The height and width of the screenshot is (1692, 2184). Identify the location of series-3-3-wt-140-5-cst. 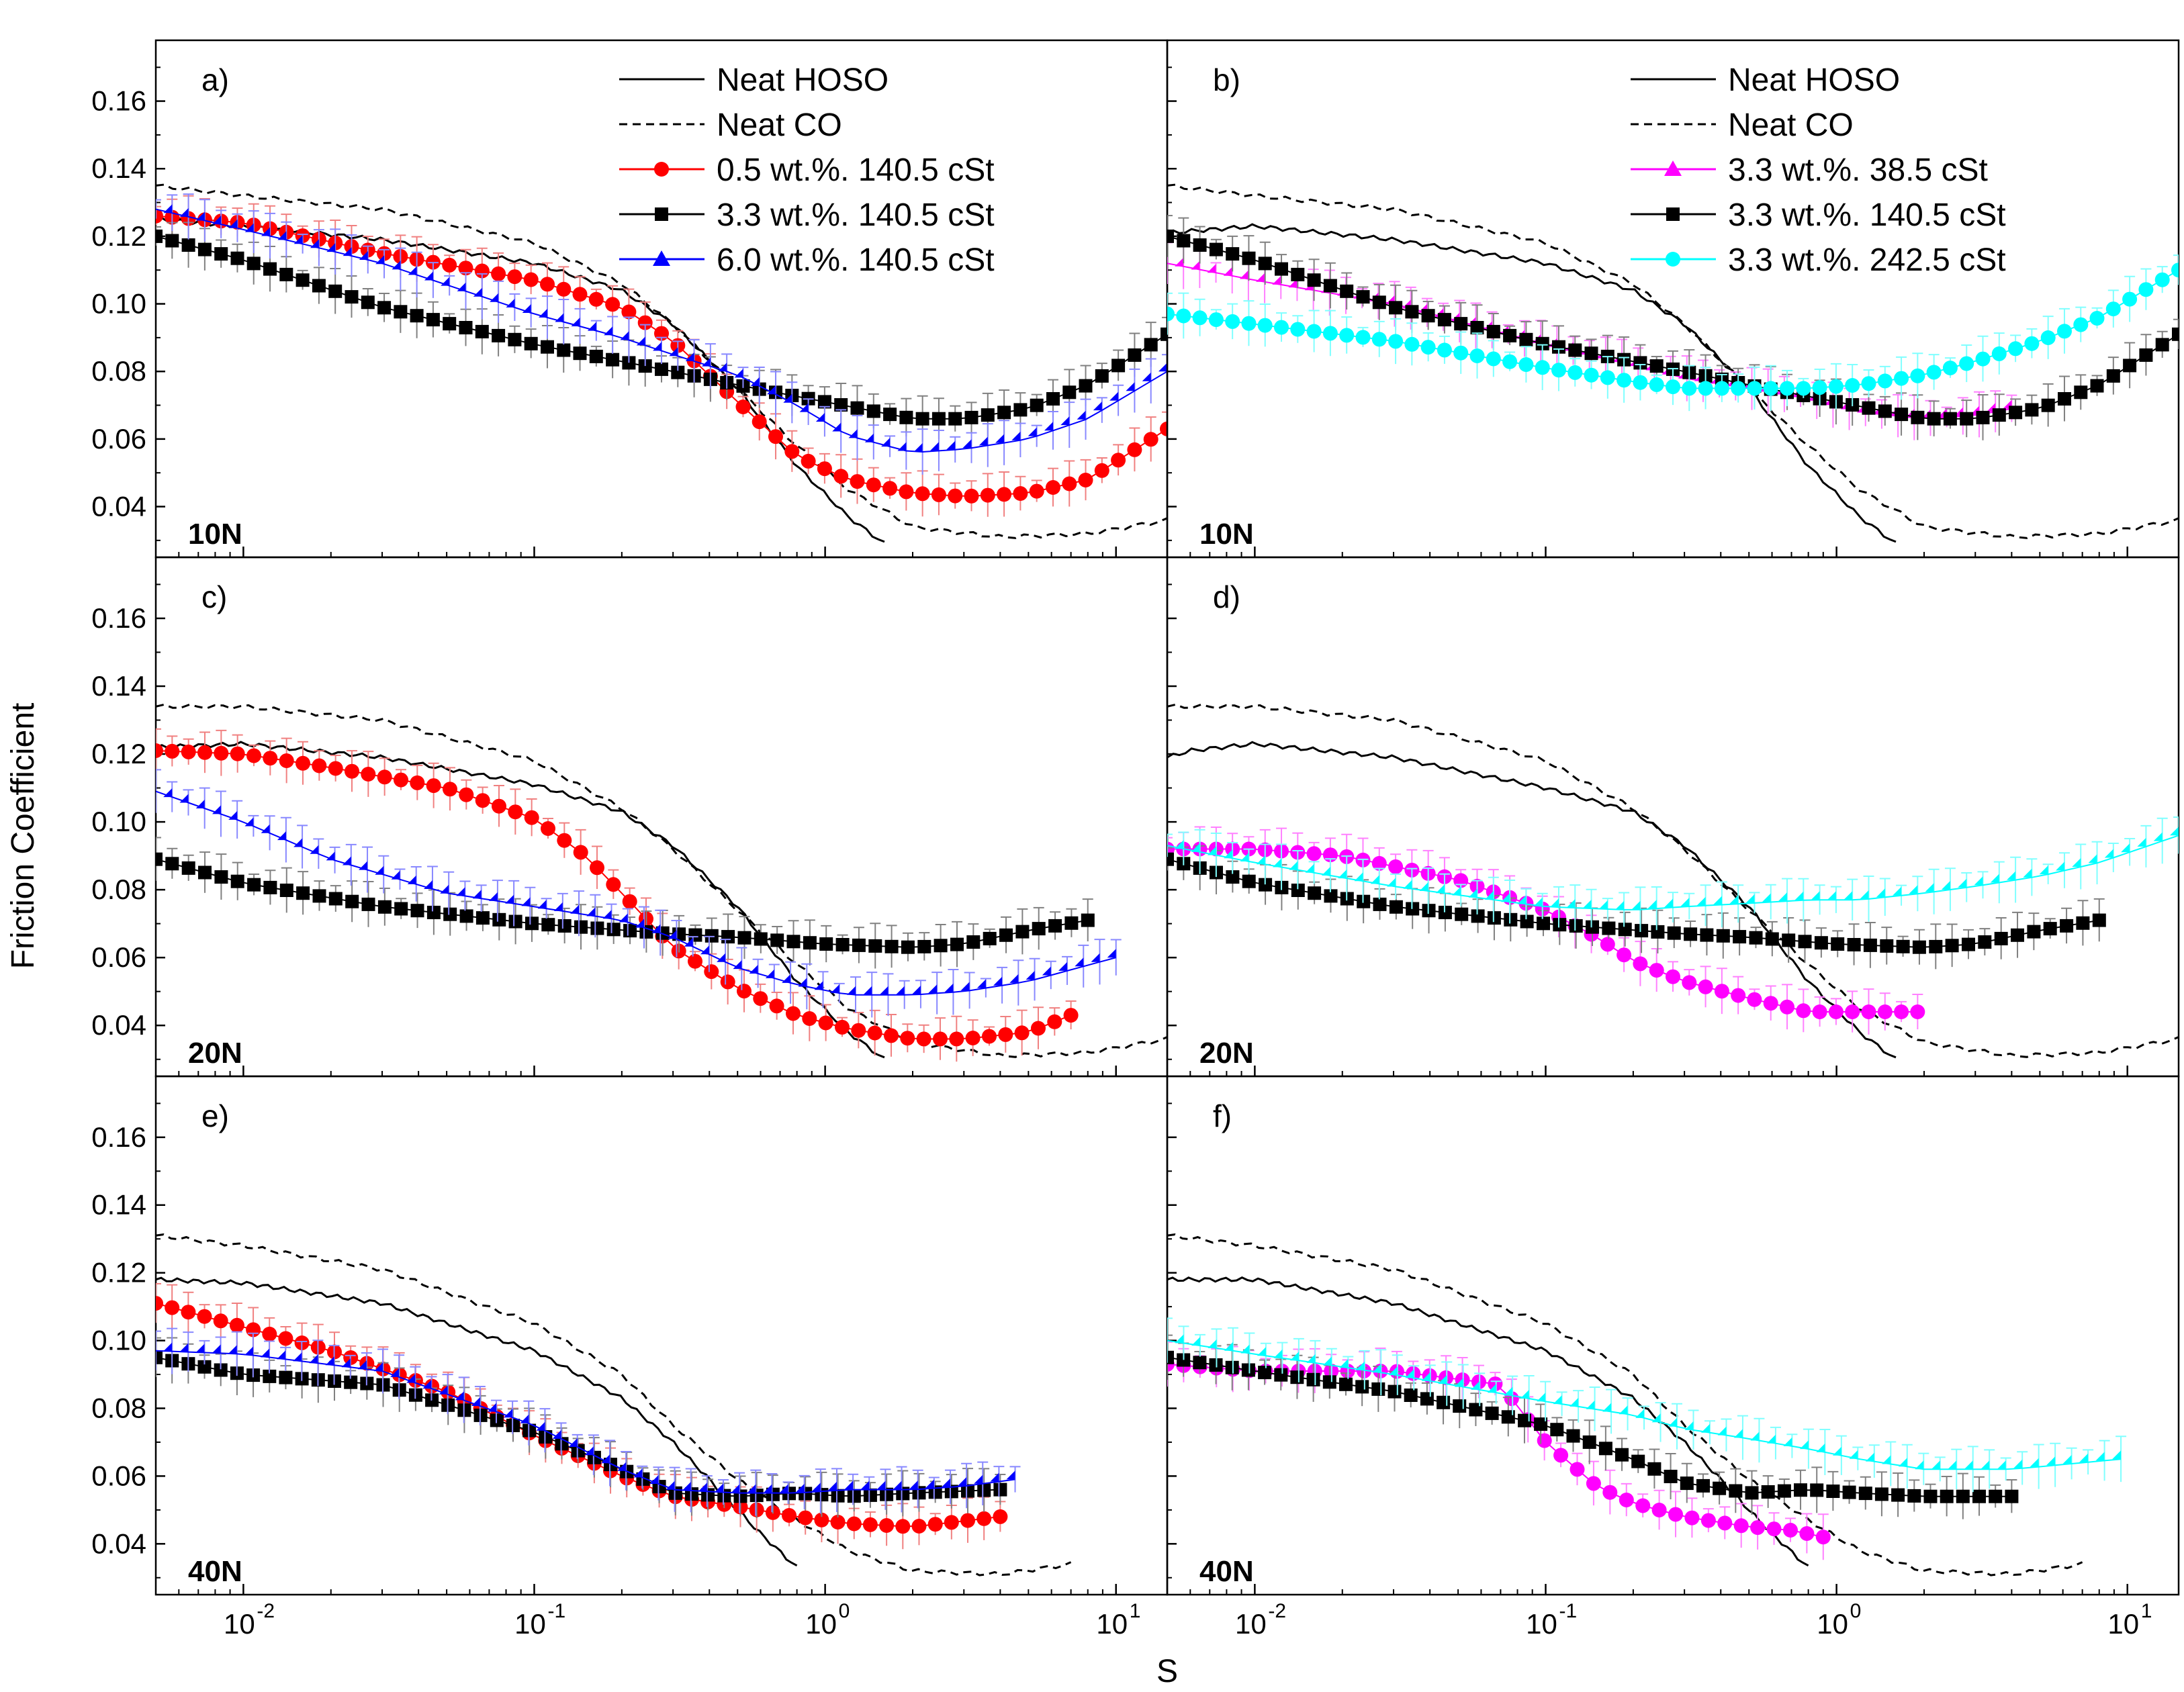
(1673, 327).